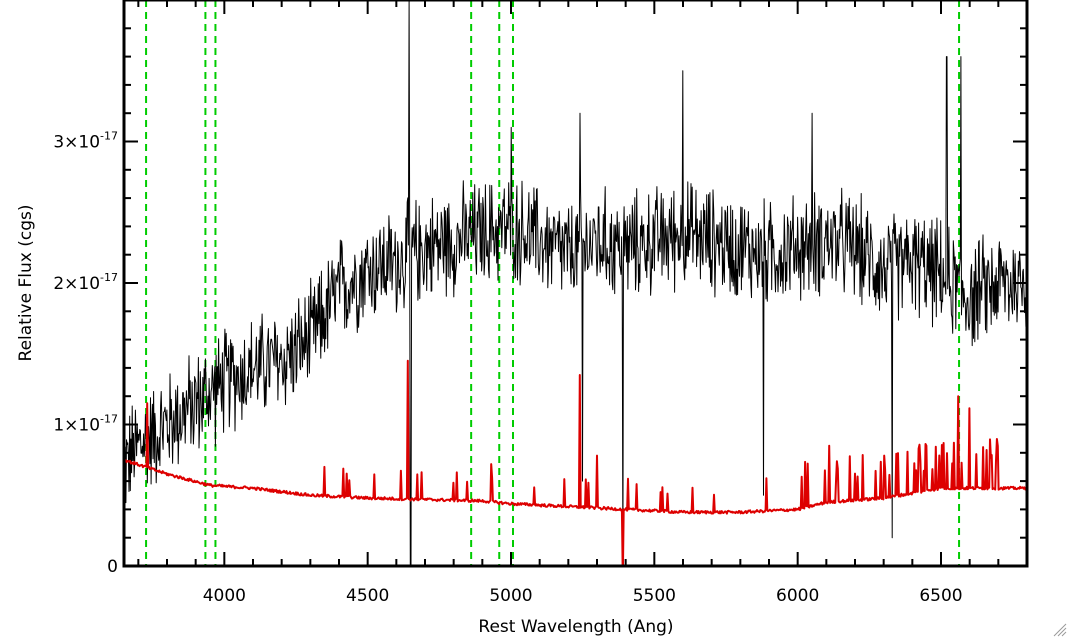 The image size is (1069, 637). I want to click on y-axis-title: Relative Flux (cgs), so click(26, 283).